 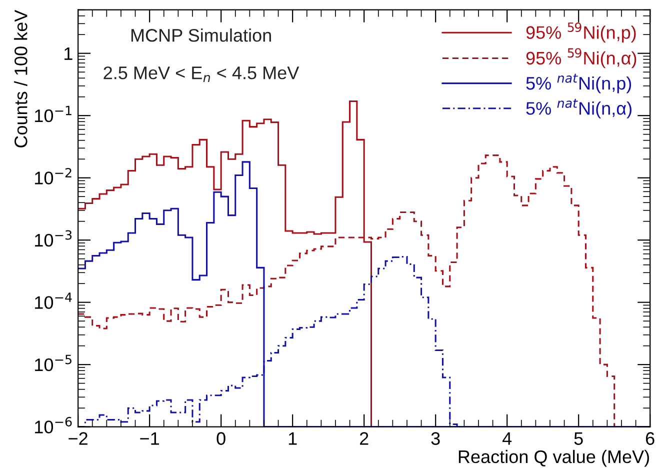 What do you see at coordinates (21, 79) in the screenshot?
I see `y-axis-title: Counts / 100 keV` at bounding box center [21, 79].